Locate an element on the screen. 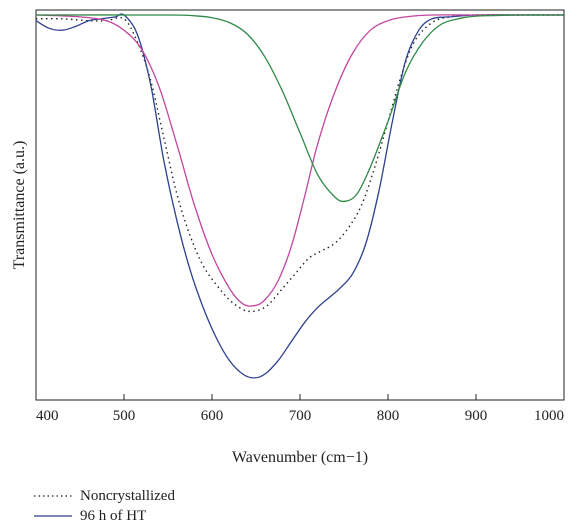  x-tick-label: 400 is located at coordinates (47, 416).